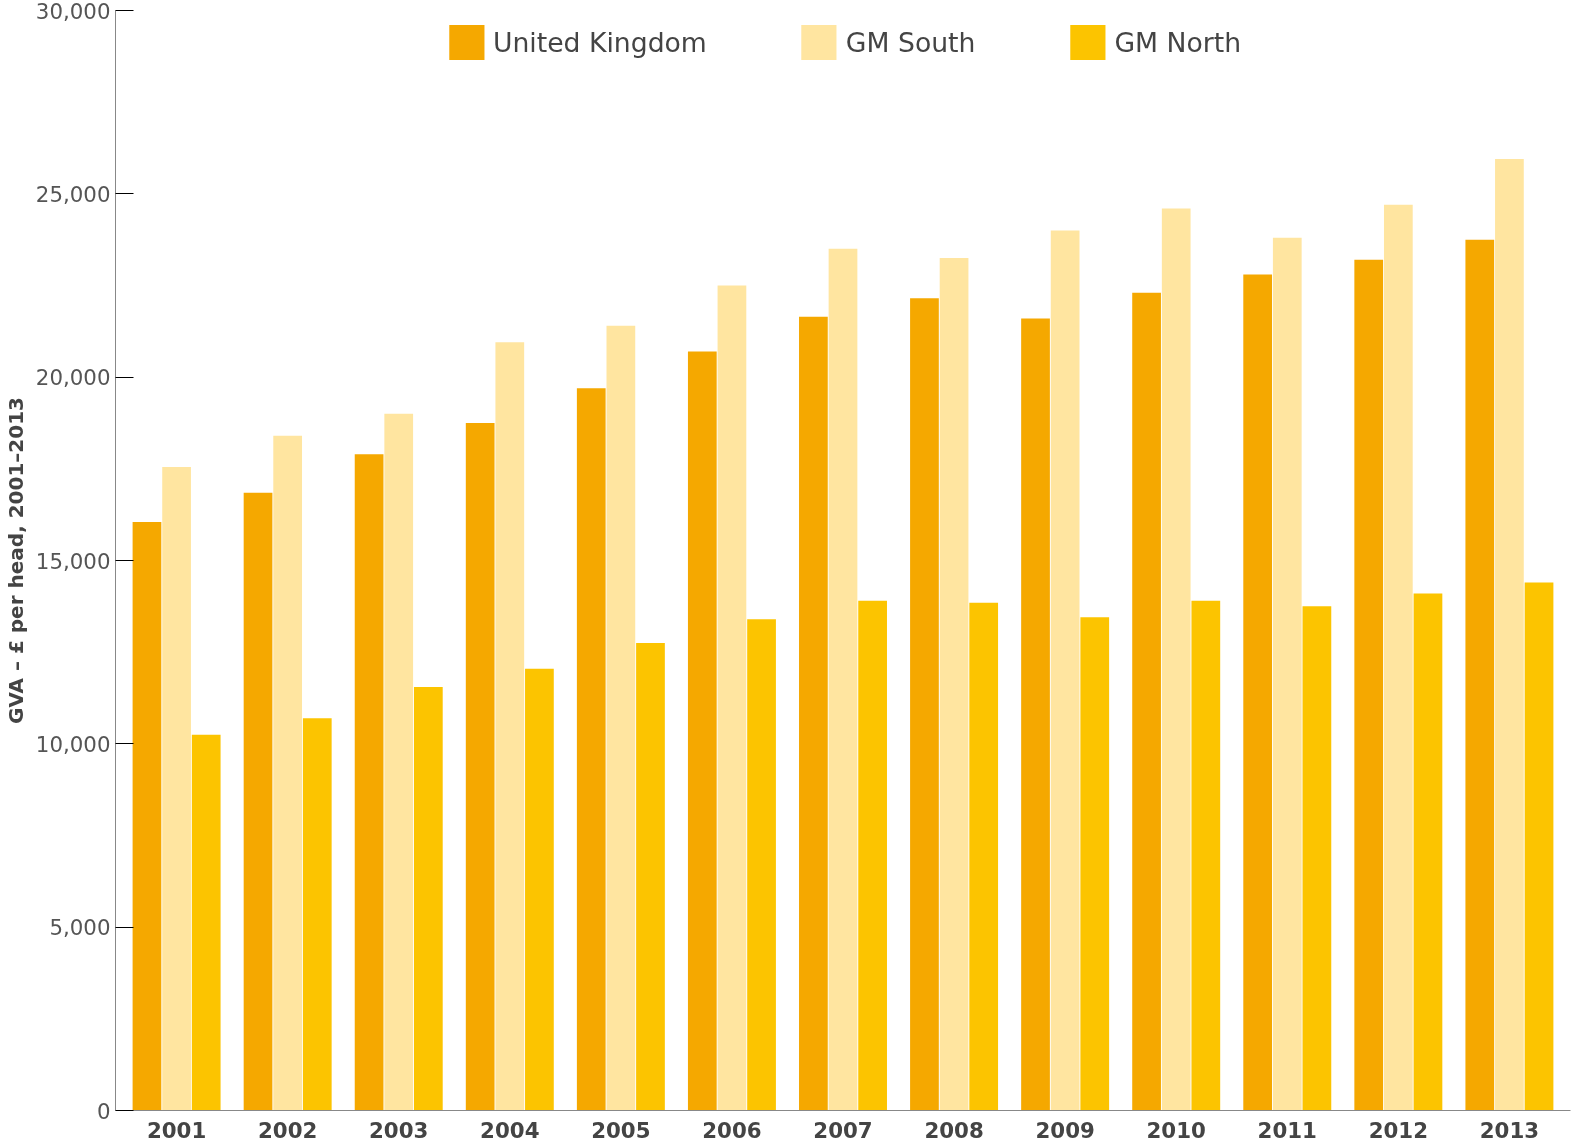  I want to click on x-tick-label: 2007, so click(843, 1130).